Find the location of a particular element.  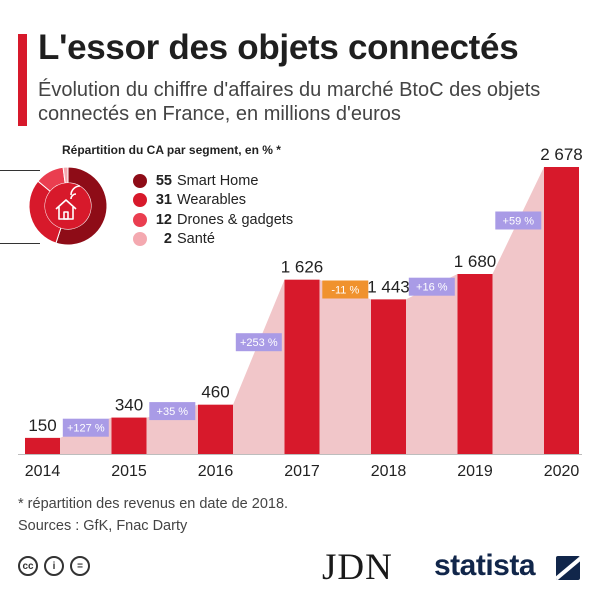

signal-arc-large is located at coordinates (75, 190).